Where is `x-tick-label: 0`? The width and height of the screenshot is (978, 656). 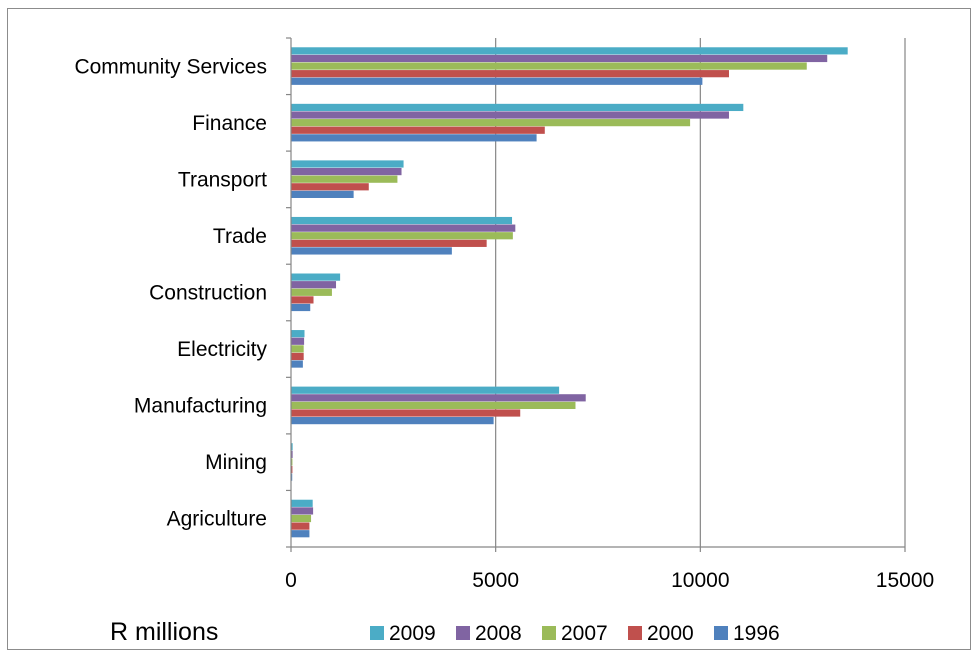
x-tick-label: 0 is located at coordinates (291, 580).